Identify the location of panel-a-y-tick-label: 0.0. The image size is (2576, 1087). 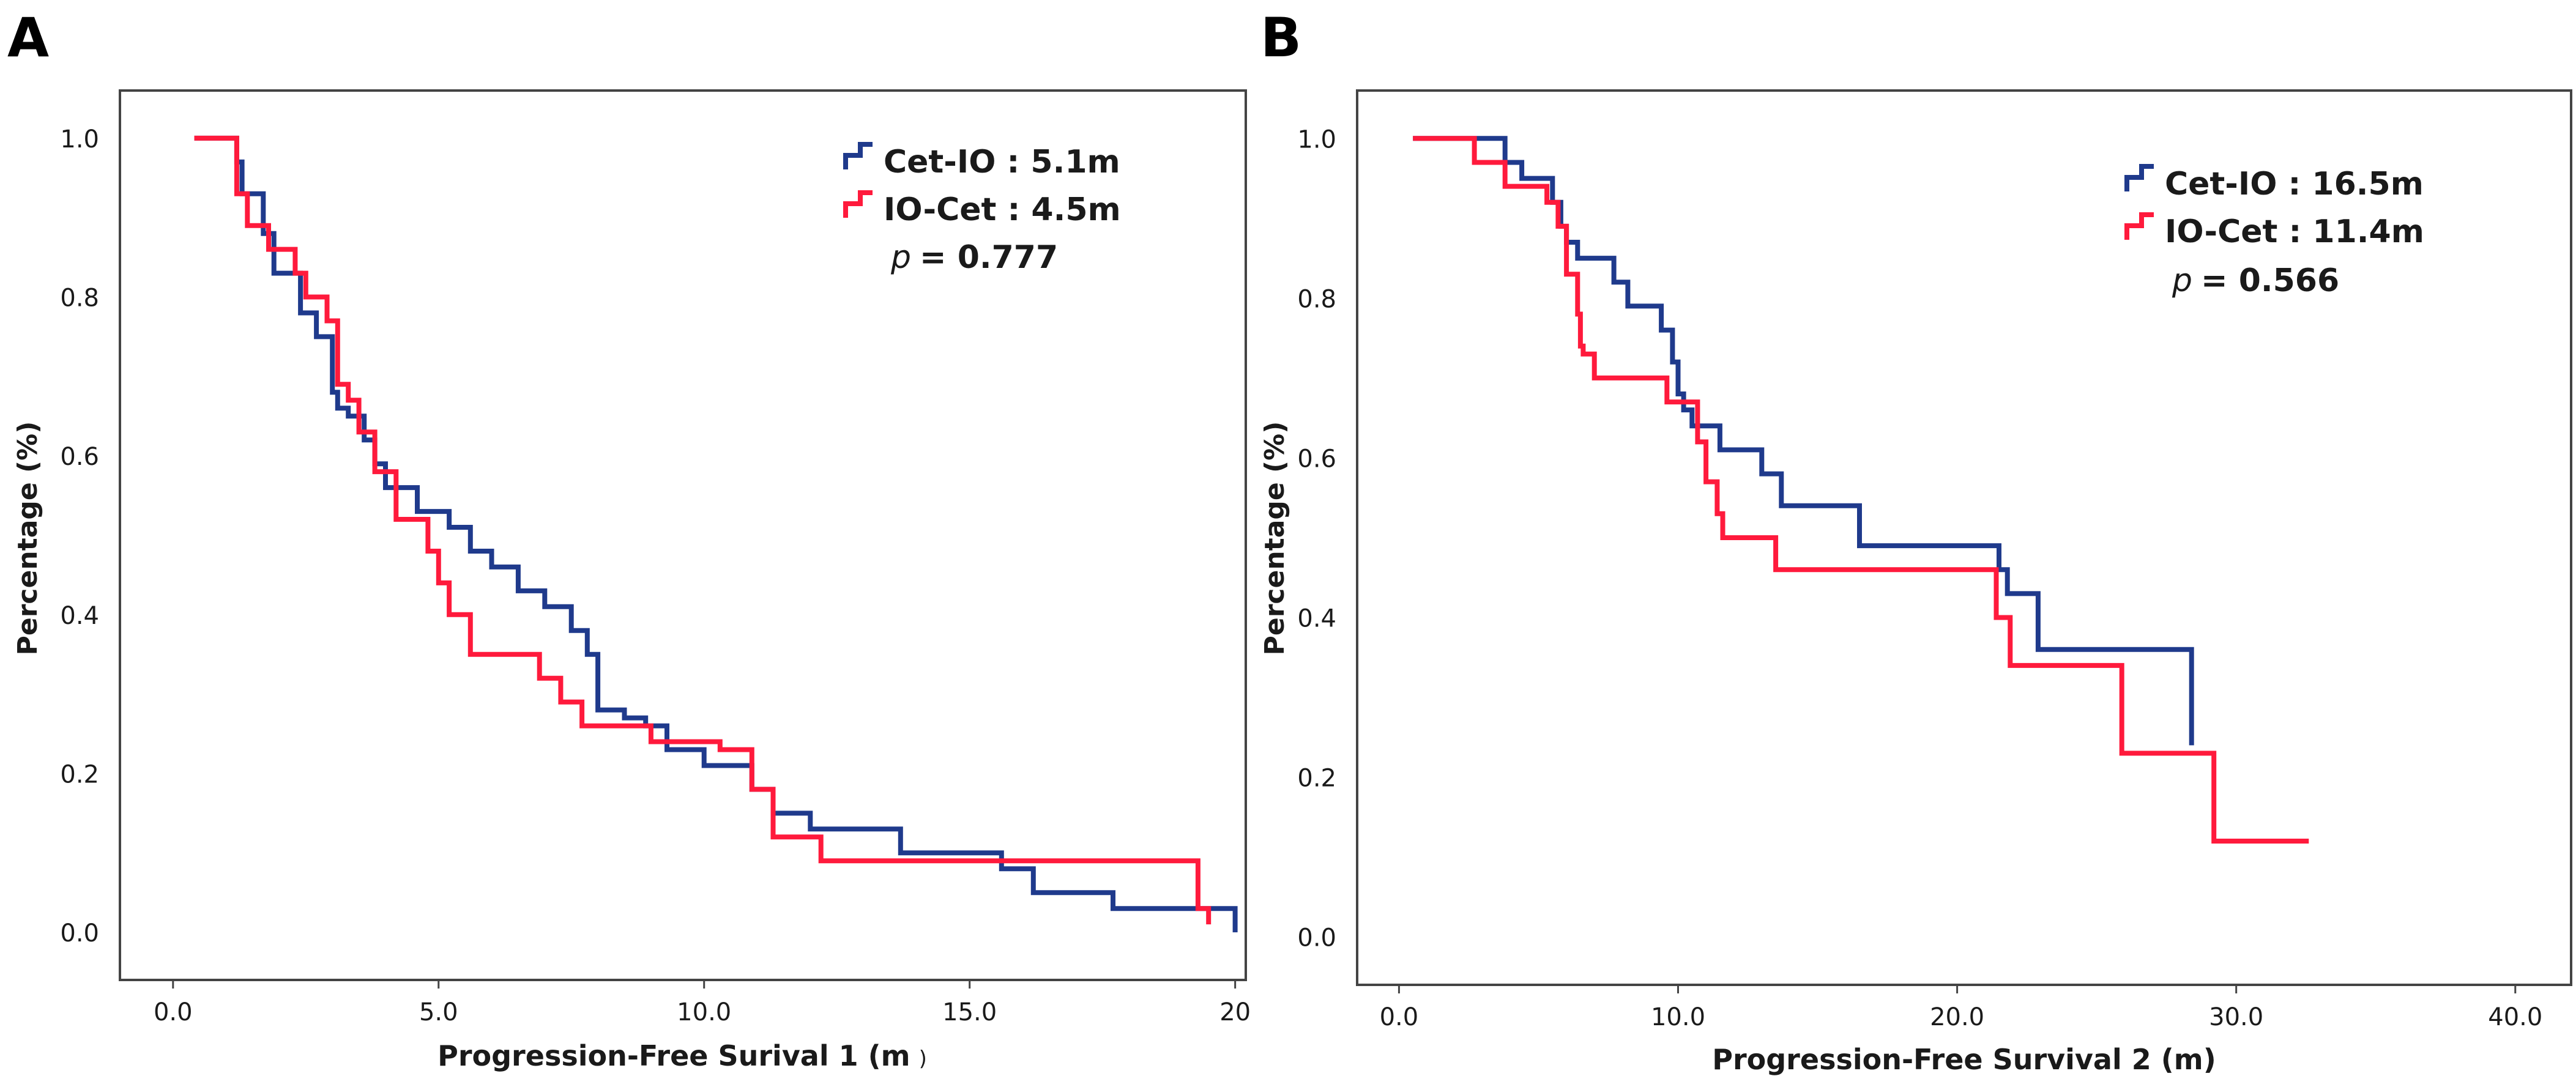
(79, 933).